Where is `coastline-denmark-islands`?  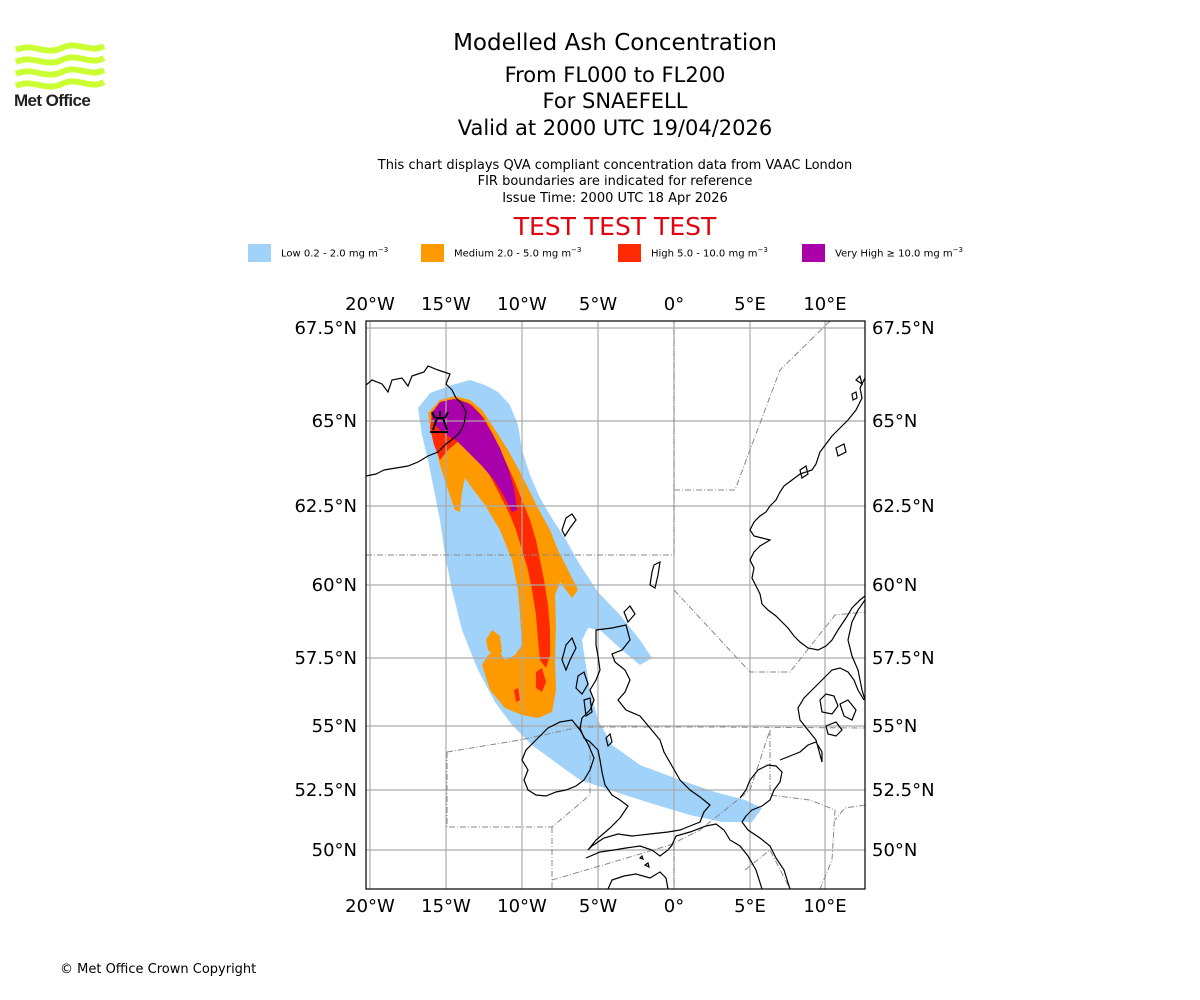
coastline-denmark-islands is located at coordinates (838, 715).